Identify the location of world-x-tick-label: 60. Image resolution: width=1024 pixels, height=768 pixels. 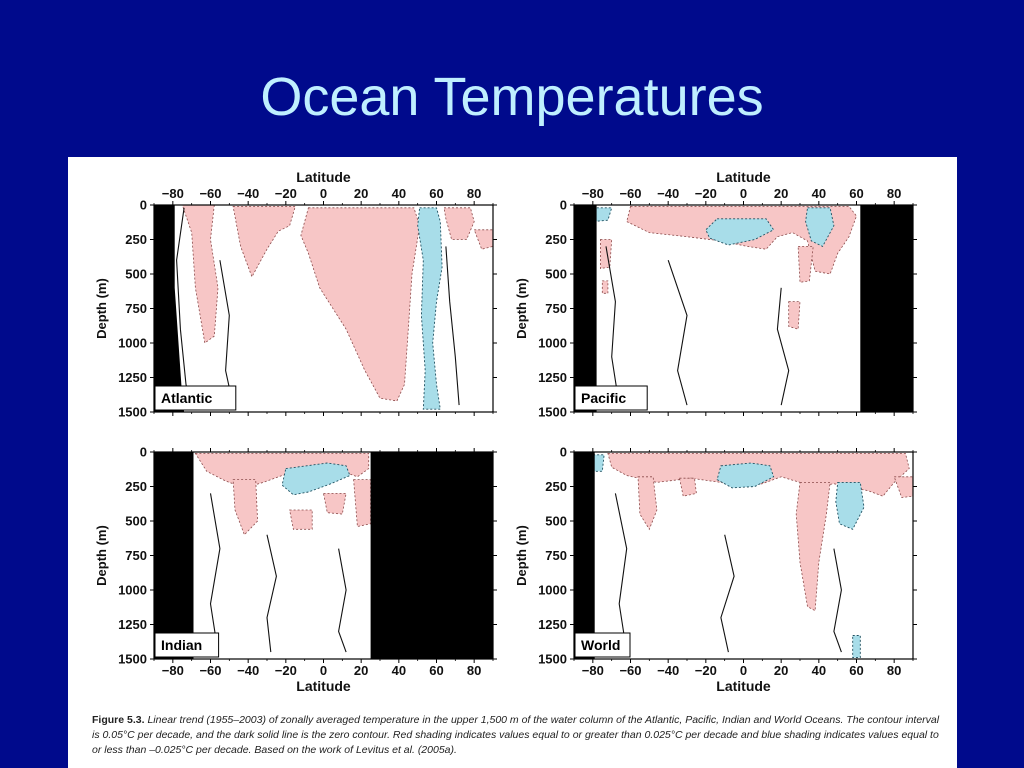
(856, 670).